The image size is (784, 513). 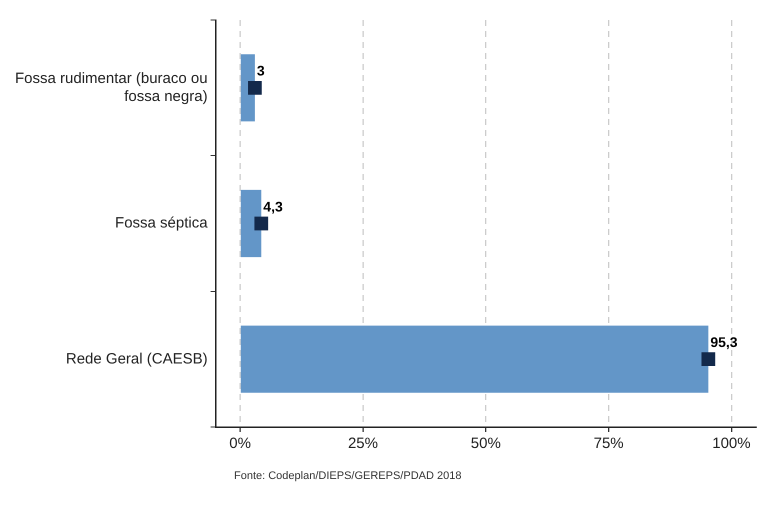 What do you see at coordinates (260, 70) in the screenshot?
I see `data-label: 3` at bounding box center [260, 70].